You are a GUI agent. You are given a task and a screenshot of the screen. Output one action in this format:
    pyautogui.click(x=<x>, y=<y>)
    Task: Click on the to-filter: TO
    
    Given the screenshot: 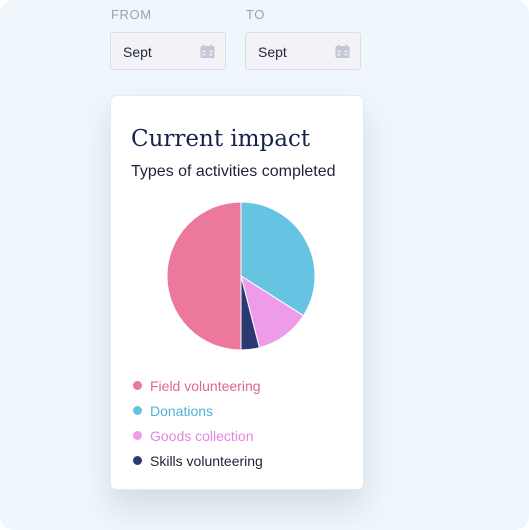 What is the action you would take?
    pyautogui.click(x=255, y=14)
    